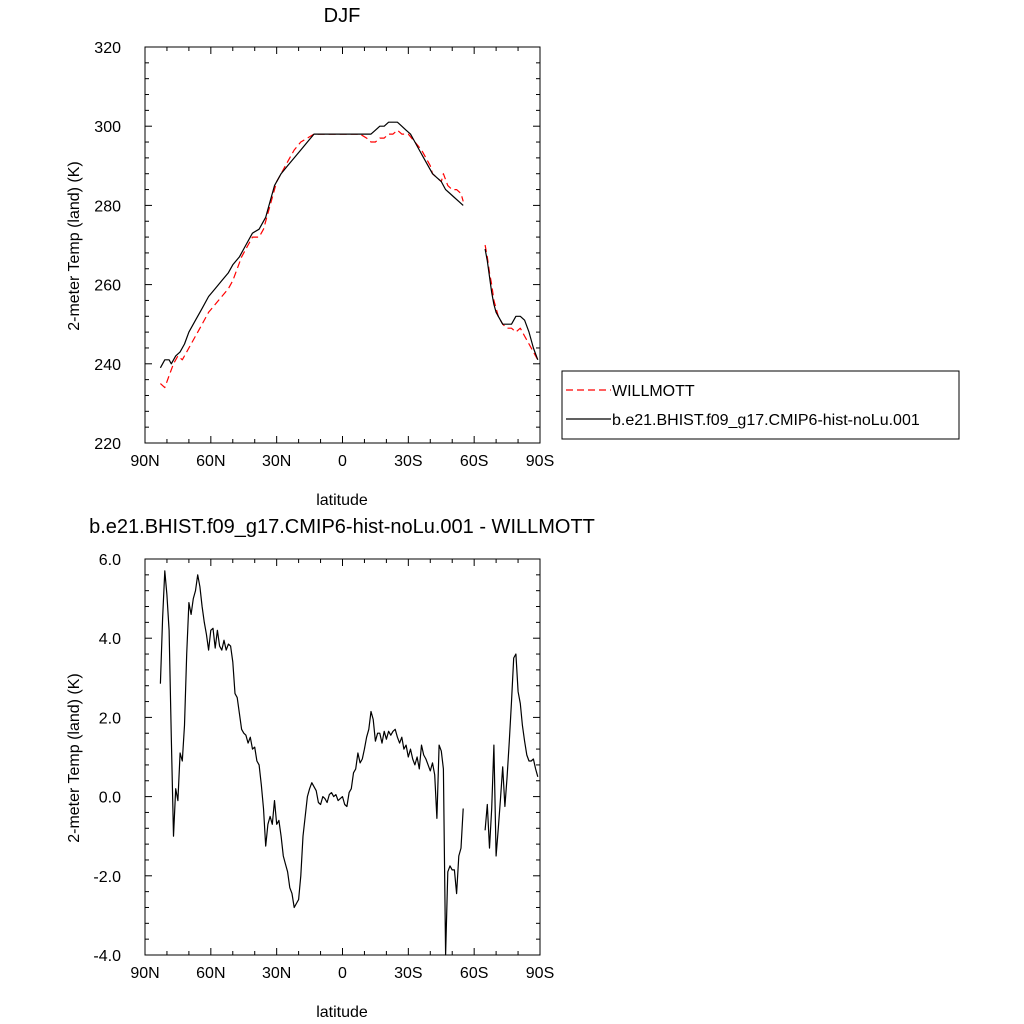 This screenshot has height=1024, width=1024. Describe the element at coordinates (653, 391) in the screenshot. I see `legend-label-willmott: WILLMOTT` at that location.